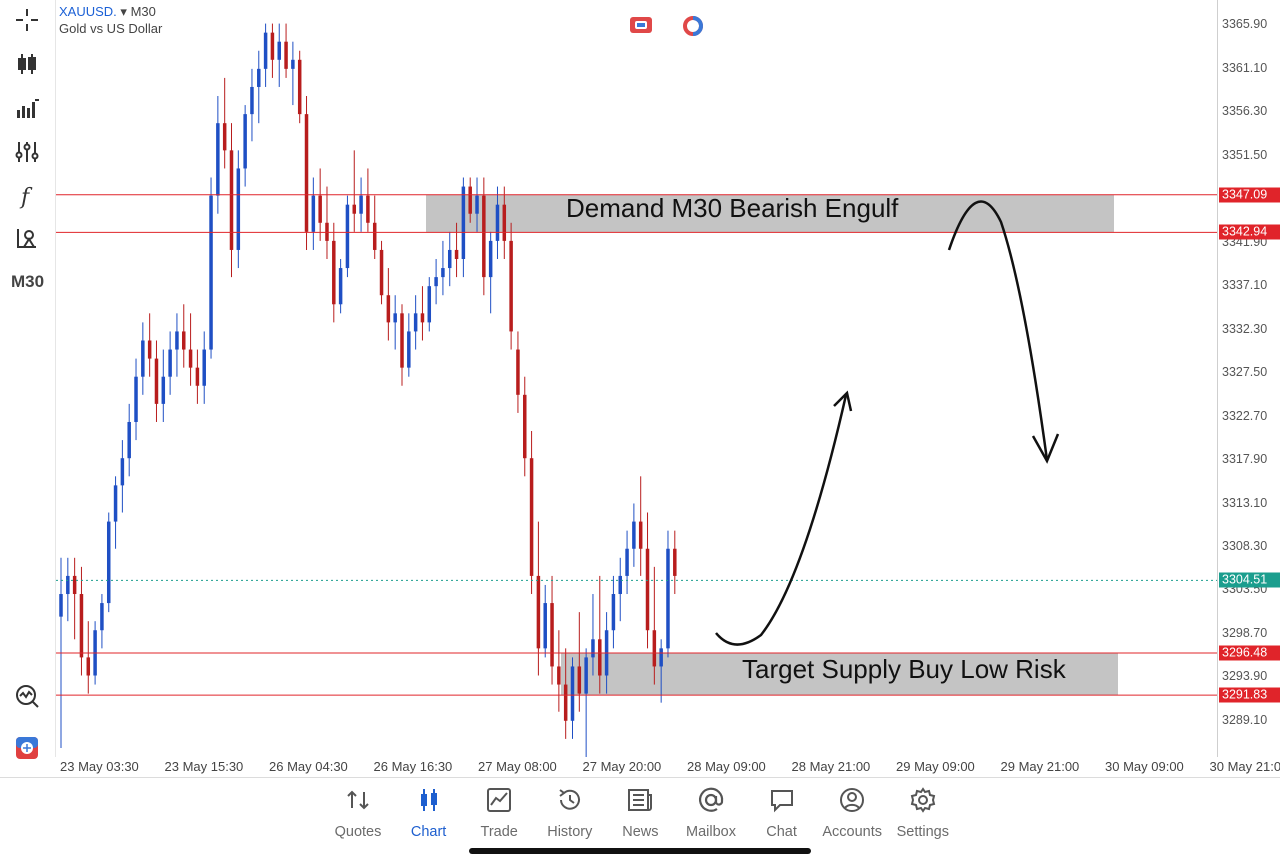 The height and width of the screenshot is (863, 1280). Describe the element at coordinates (641, 27) in the screenshot. I see `one-click-trading-icon` at that location.